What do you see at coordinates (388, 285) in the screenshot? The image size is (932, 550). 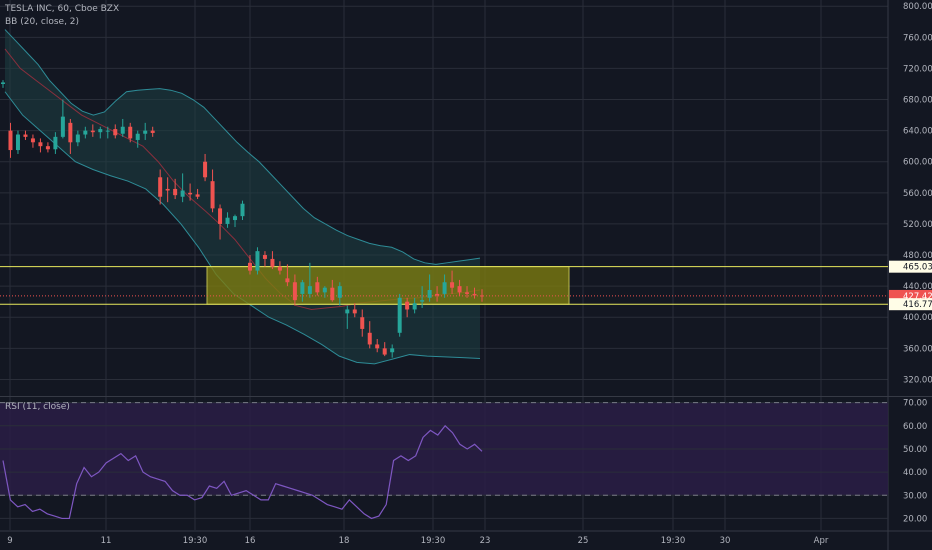 I see `zone-rect` at bounding box center [388, 285].